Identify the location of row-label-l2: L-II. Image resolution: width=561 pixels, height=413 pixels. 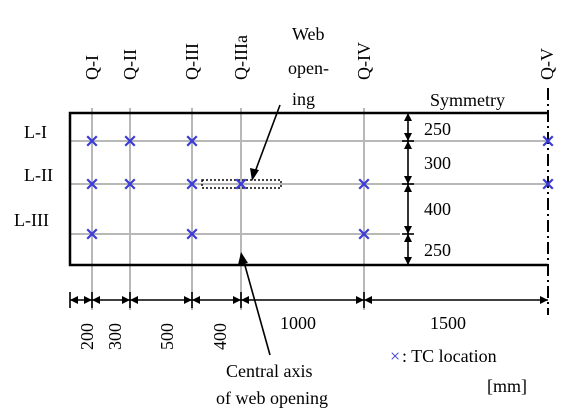
(38, 175).